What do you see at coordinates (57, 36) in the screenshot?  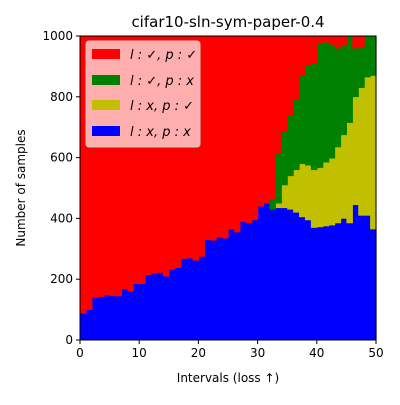 I see `y-tick-label: 1000` at bounding box center [57, 36].